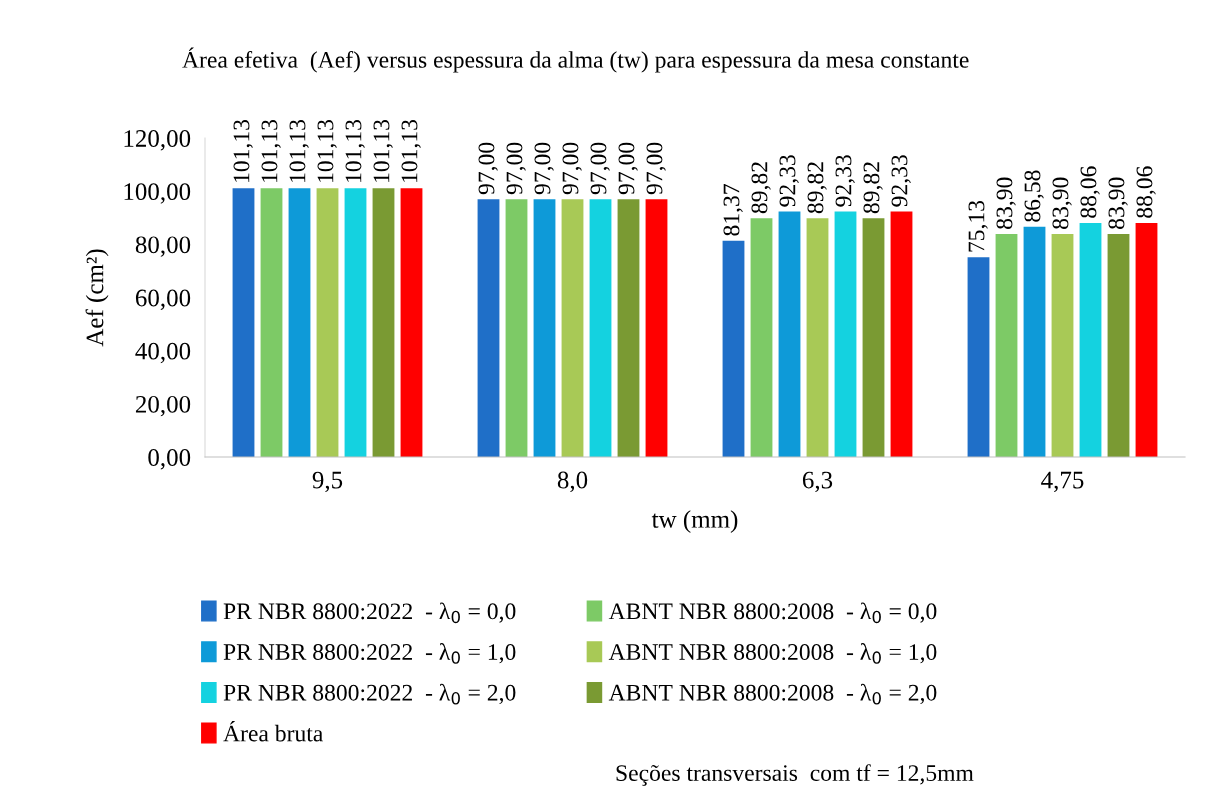 The width and height of the screenshot is (1212, 797). Describe the element at coordinates (157, 140) in the screenshot. I see `y-tick-label: 120,00` at that location.